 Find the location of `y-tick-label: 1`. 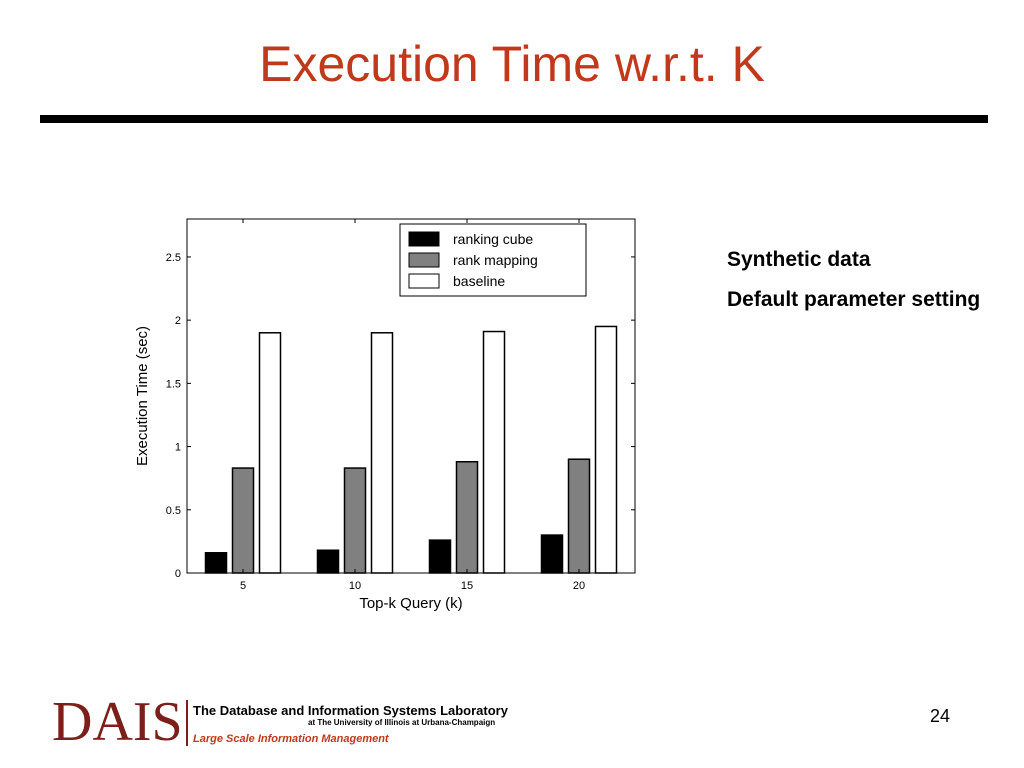

y-tick-label: 1 is located at coordinates (178, 448).